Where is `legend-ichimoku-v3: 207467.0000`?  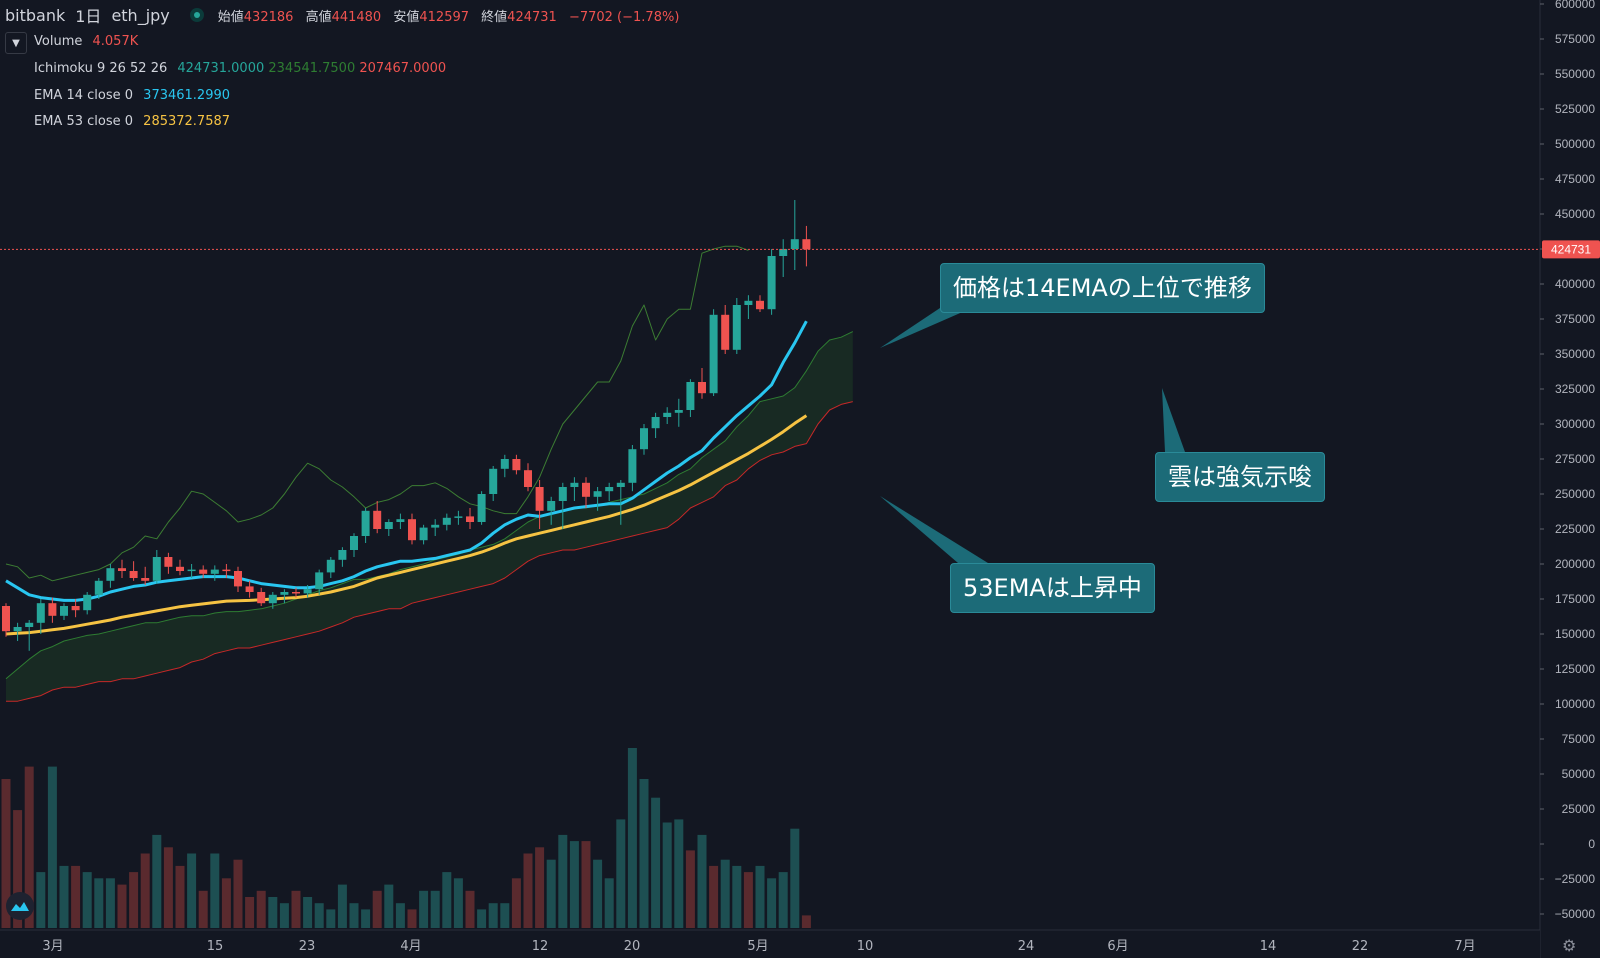
legend-ichimoku-v3: 207467.0000 is located at coordinates (403, 68).